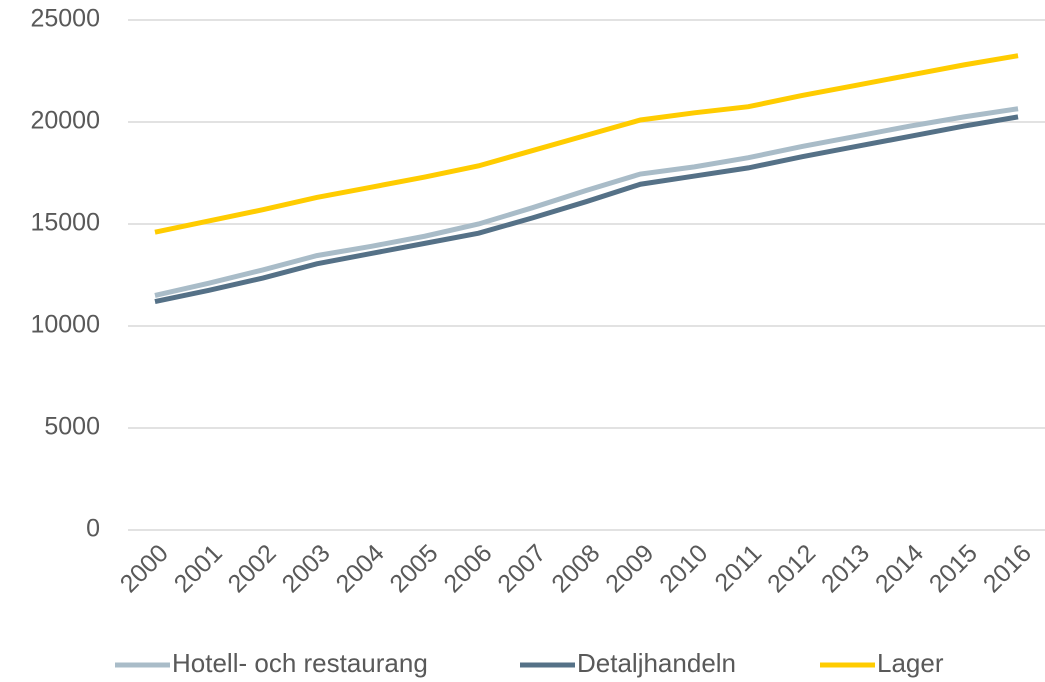 The height and width of the screenshot is (682, 1045). Describe the element at coordinates (738, 568) in the screenshot. I see `x-tick-label: 2011` at that location.